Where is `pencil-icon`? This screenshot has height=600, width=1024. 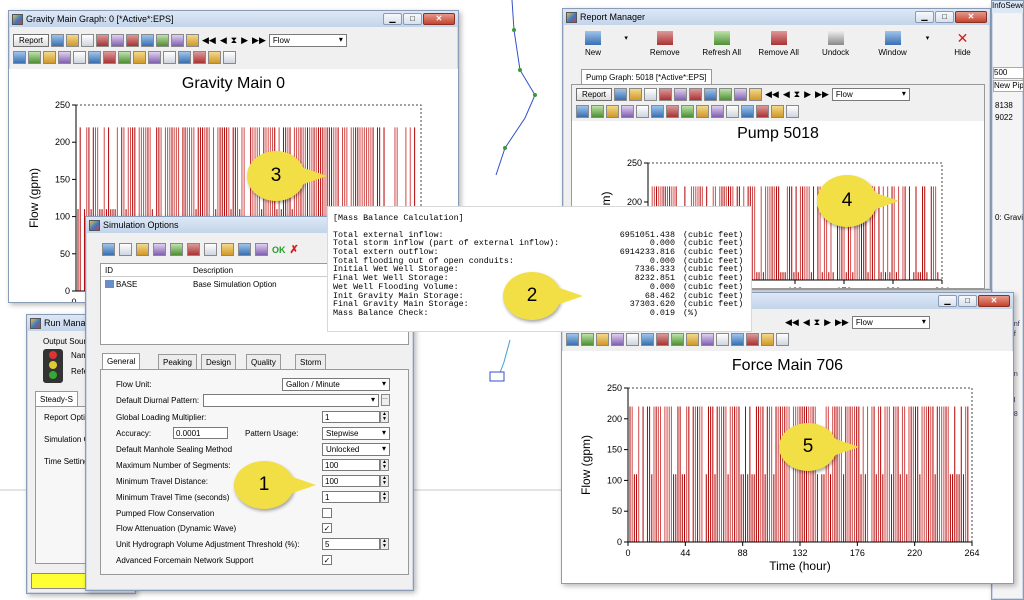 pencil-icon is located at coordinates (193, 249).